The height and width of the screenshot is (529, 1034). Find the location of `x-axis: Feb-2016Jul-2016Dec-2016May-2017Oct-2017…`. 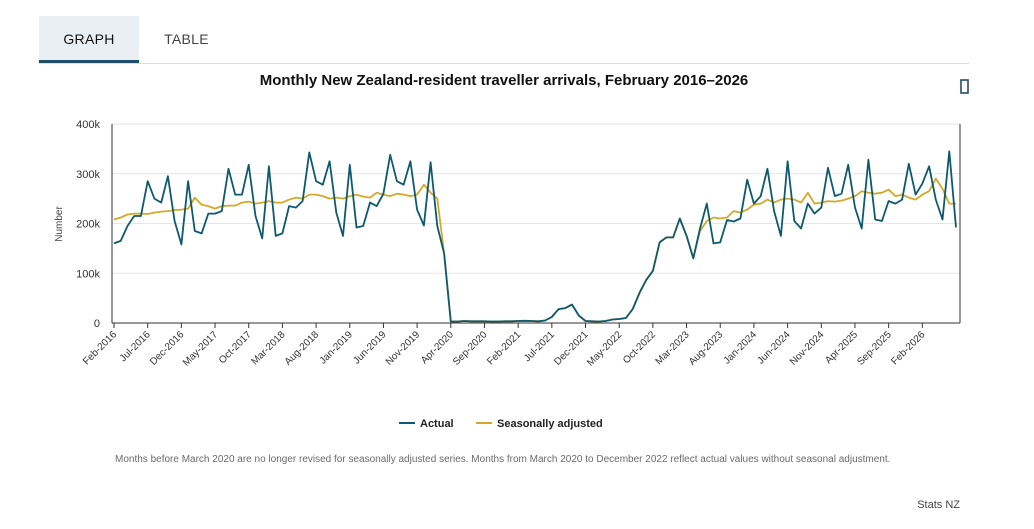

x-axis: Feb-2016Jul-2016Dec-2016May-2017Oct-2017… is located at coordinates (504, 346).